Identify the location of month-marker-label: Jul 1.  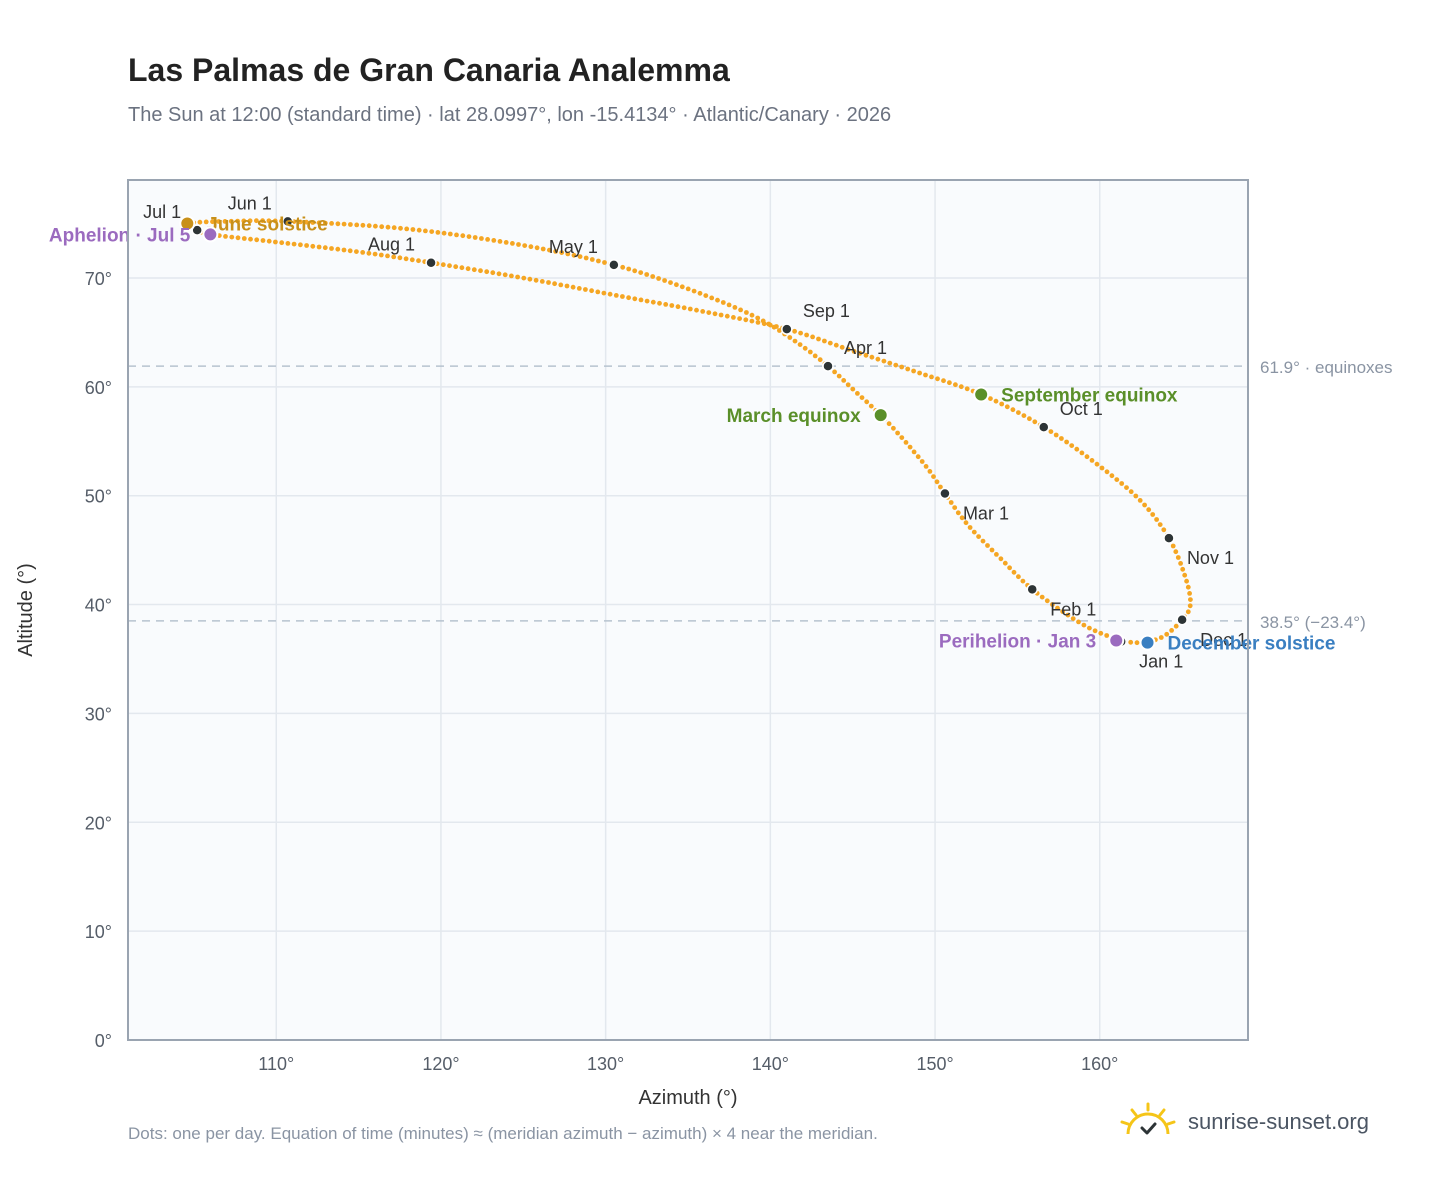
(162, 212).